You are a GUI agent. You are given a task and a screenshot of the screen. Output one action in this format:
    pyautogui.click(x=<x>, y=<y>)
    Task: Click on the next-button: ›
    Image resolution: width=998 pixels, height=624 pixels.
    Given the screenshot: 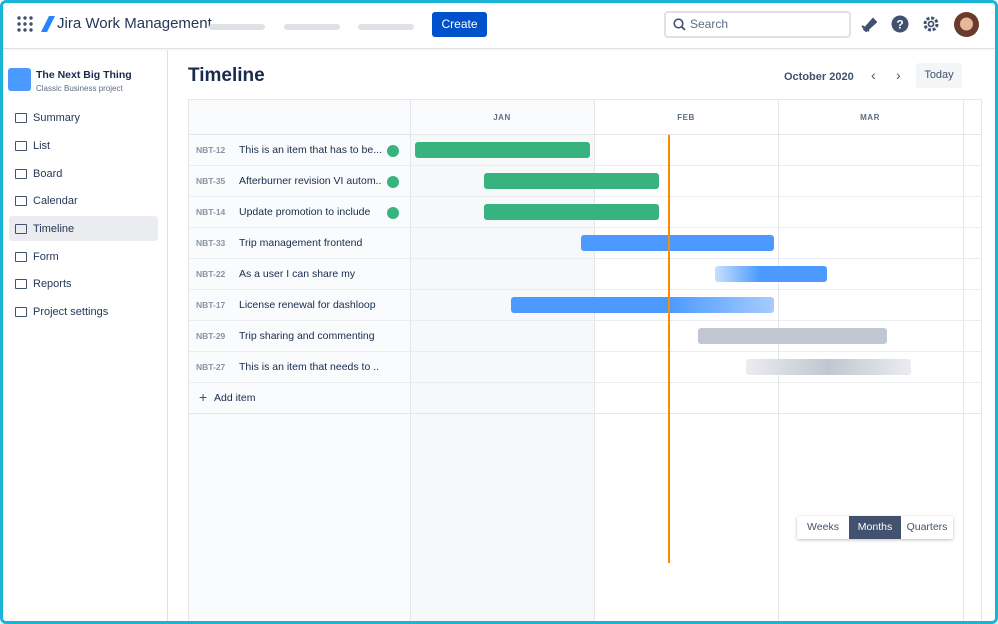 What is the action you would take?
    pyautogui.click(x=898, y=75)
    